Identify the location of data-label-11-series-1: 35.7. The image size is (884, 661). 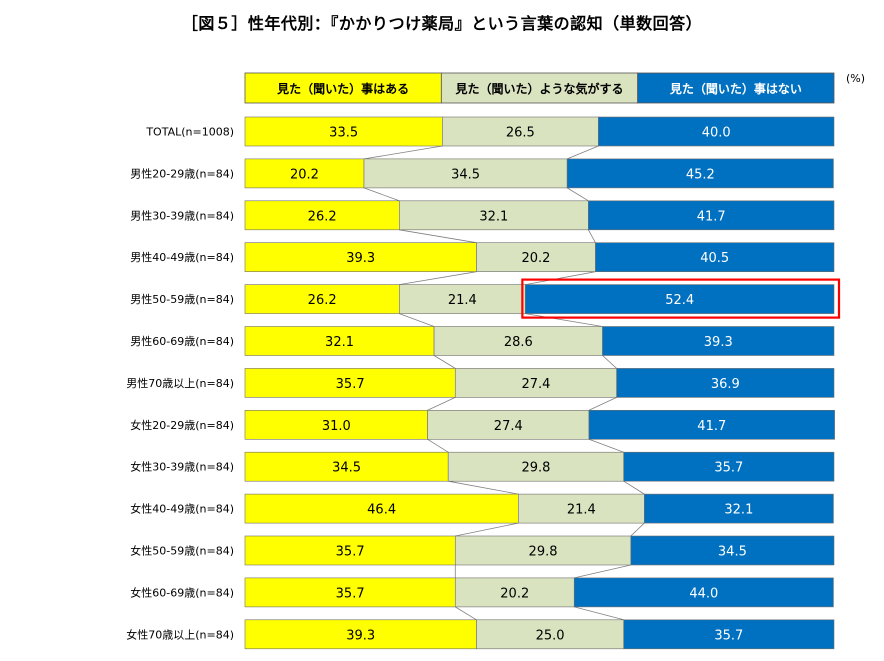
(350, 552).